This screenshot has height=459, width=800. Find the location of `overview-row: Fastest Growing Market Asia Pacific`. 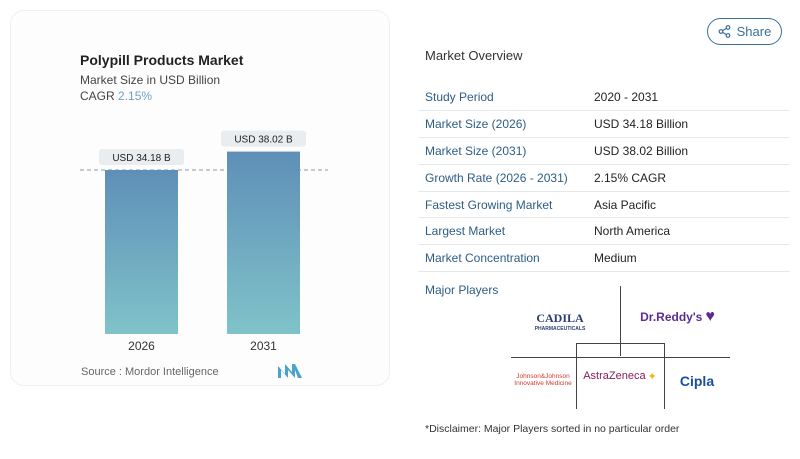

overview-row: Fastest Growing Market Asia Pacific is located at coordinates (604, 205).